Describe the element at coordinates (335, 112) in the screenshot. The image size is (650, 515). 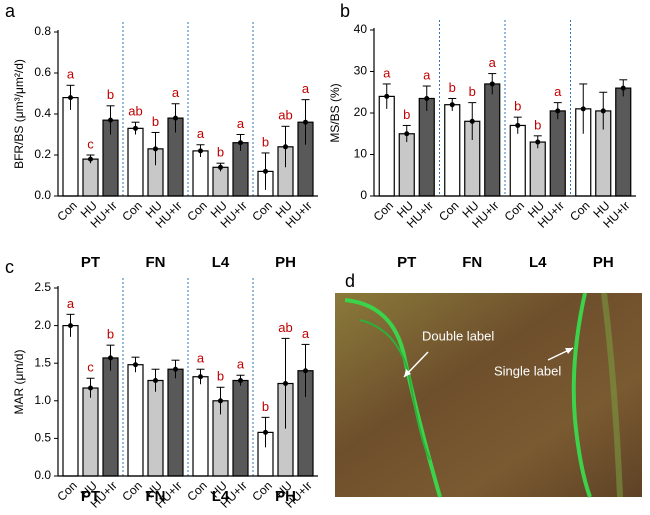
I see `y-axis-label: MS/BS (%)` at that location.